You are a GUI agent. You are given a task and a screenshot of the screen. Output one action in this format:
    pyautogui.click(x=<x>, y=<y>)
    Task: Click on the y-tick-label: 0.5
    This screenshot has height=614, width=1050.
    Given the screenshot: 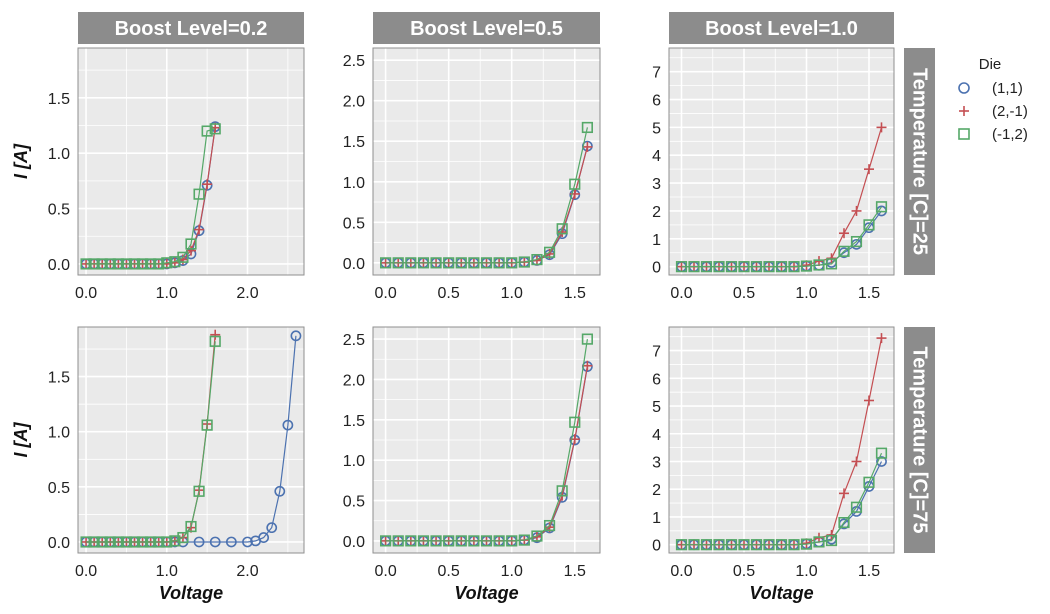 What is the action you would take?
    pyautogui.click(x=59, y=210)
    